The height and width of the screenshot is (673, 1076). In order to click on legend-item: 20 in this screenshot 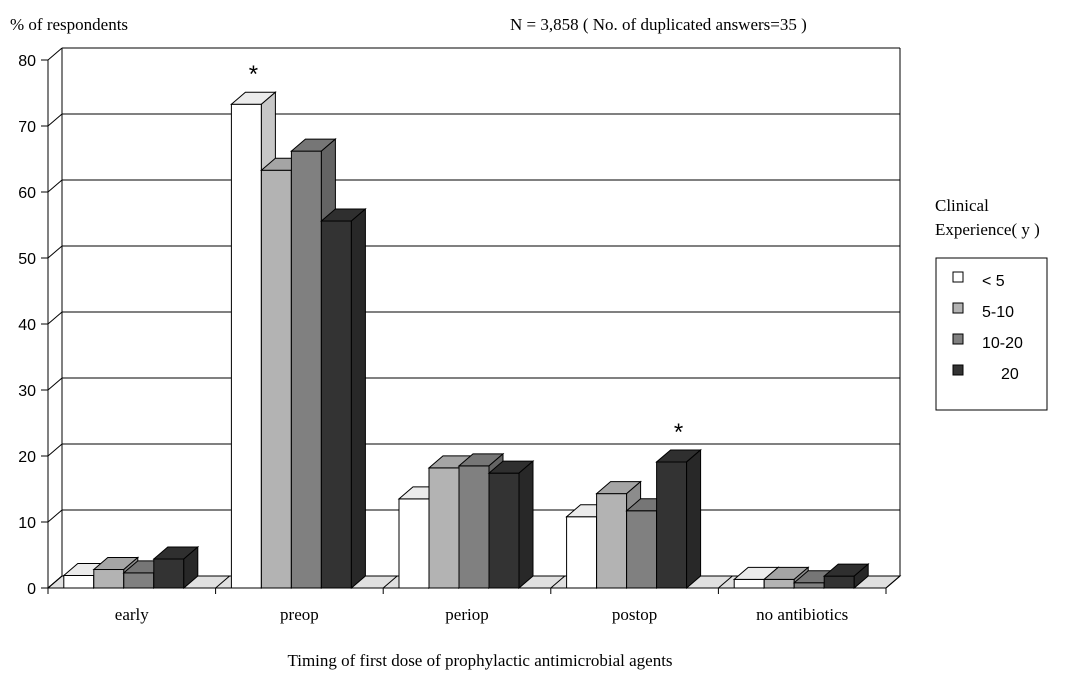, I will do `click(985, 373)`.